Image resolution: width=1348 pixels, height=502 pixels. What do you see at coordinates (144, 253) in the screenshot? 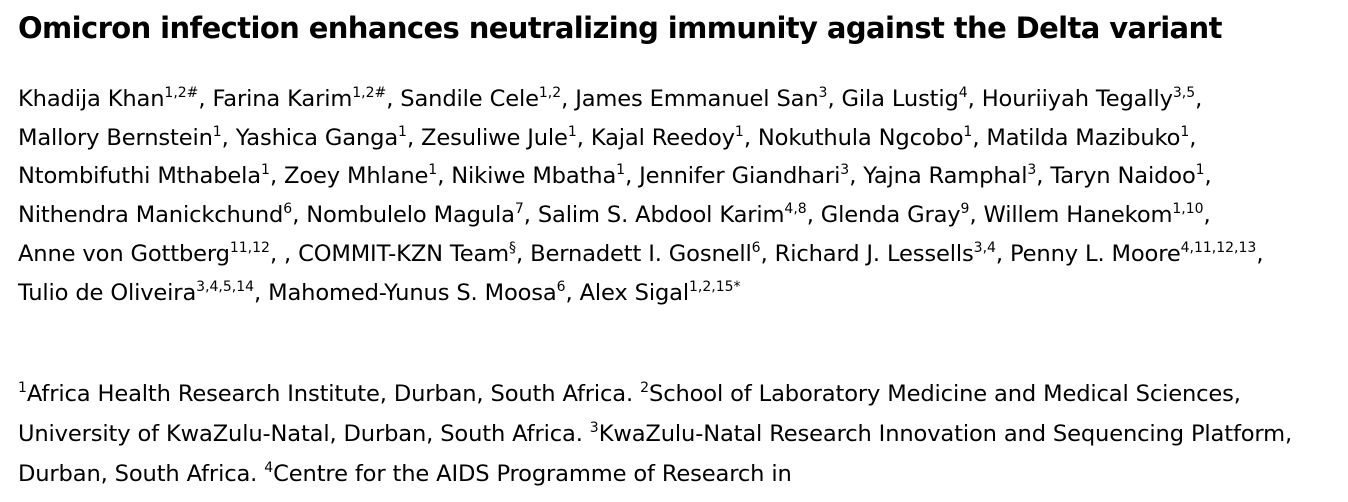
I see `author: Anne von Gottberg11,12` at bounding box center [144, 253].